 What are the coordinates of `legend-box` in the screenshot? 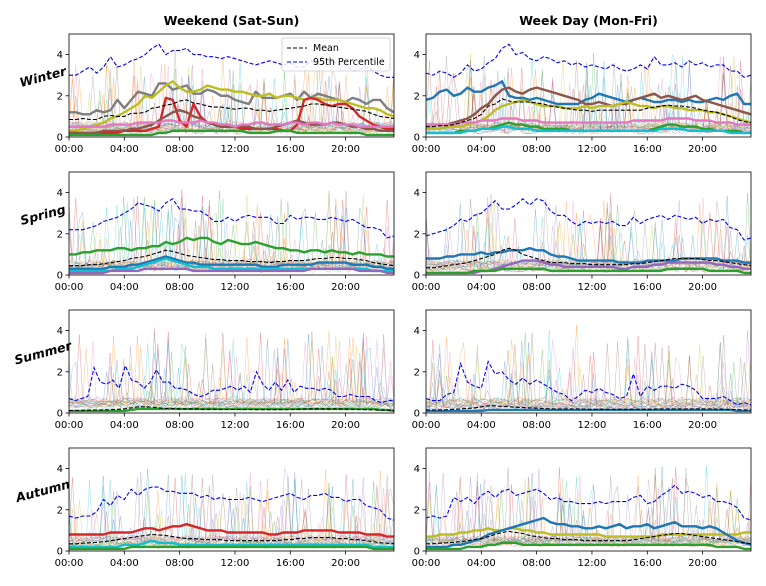 It's located at (336, 54).